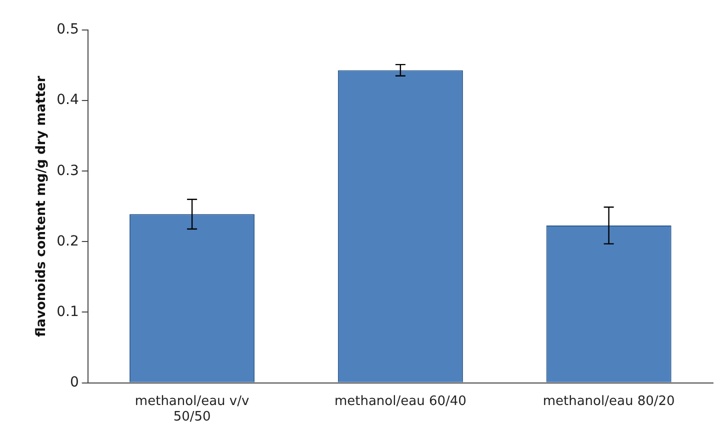  What do you see at coordinates (67, 100) in the screenshot?
I see `y-tick-label: 0.4` at bounding box center [67, 100].